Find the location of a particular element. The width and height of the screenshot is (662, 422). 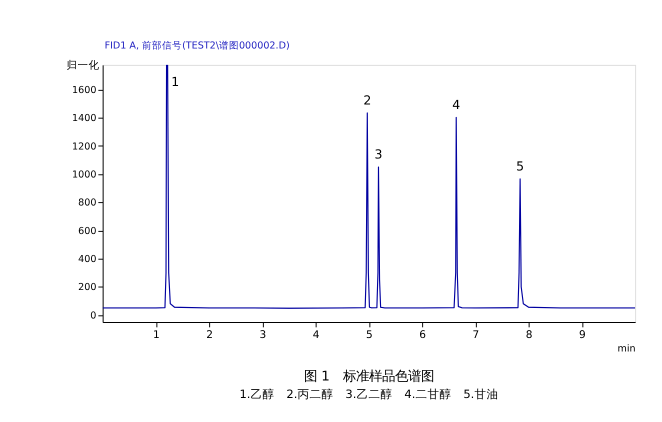

x-tick-label: 8 is located at coordinates (529, 334).